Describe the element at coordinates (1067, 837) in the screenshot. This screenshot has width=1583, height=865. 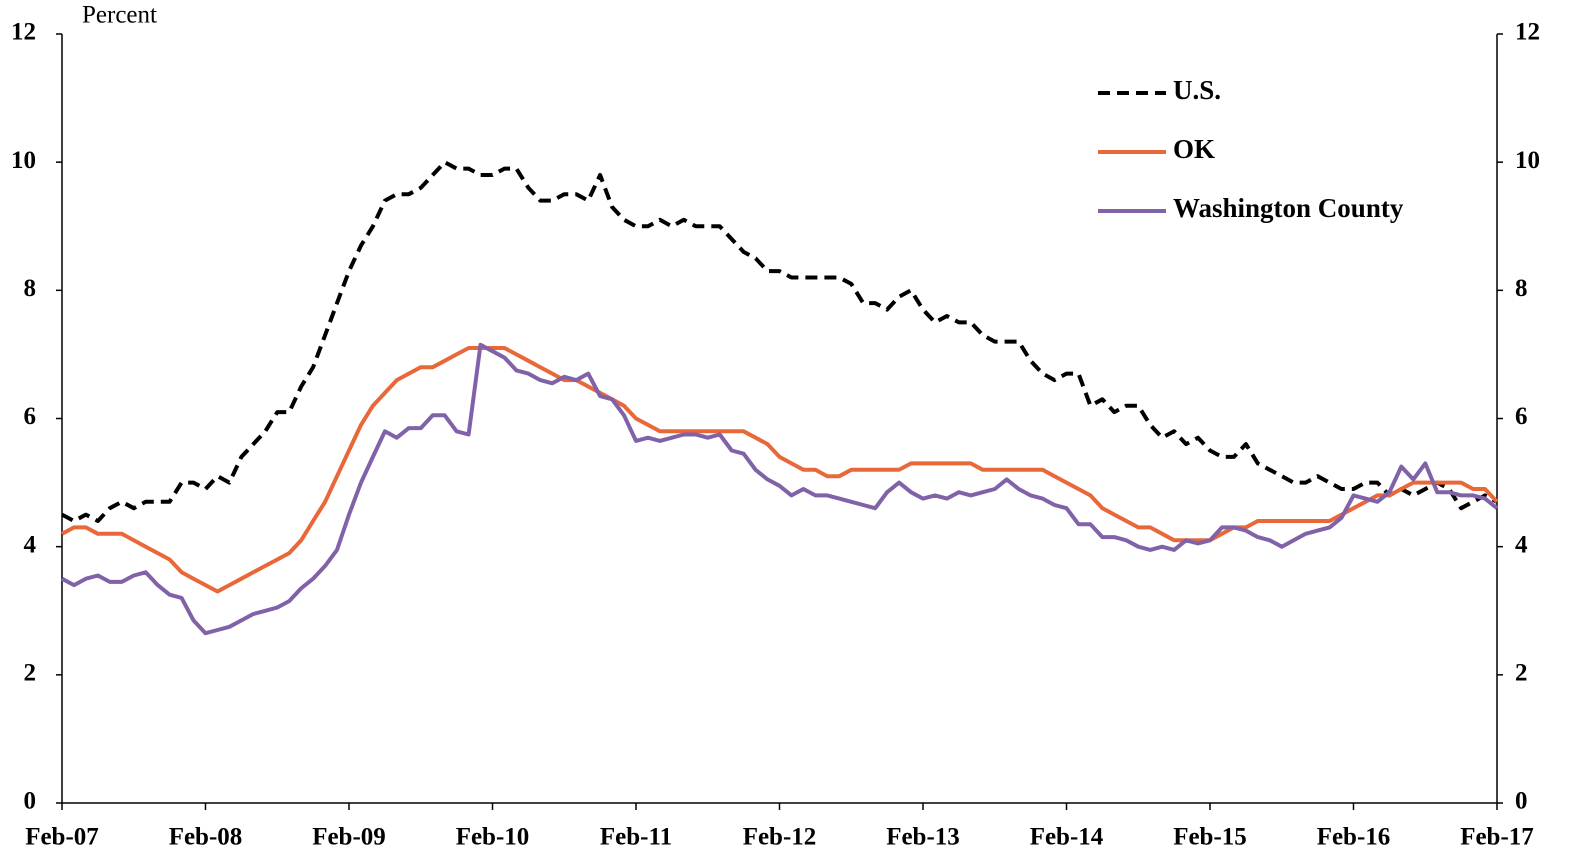
I see `x-tick-label: Feb-14` at that location.